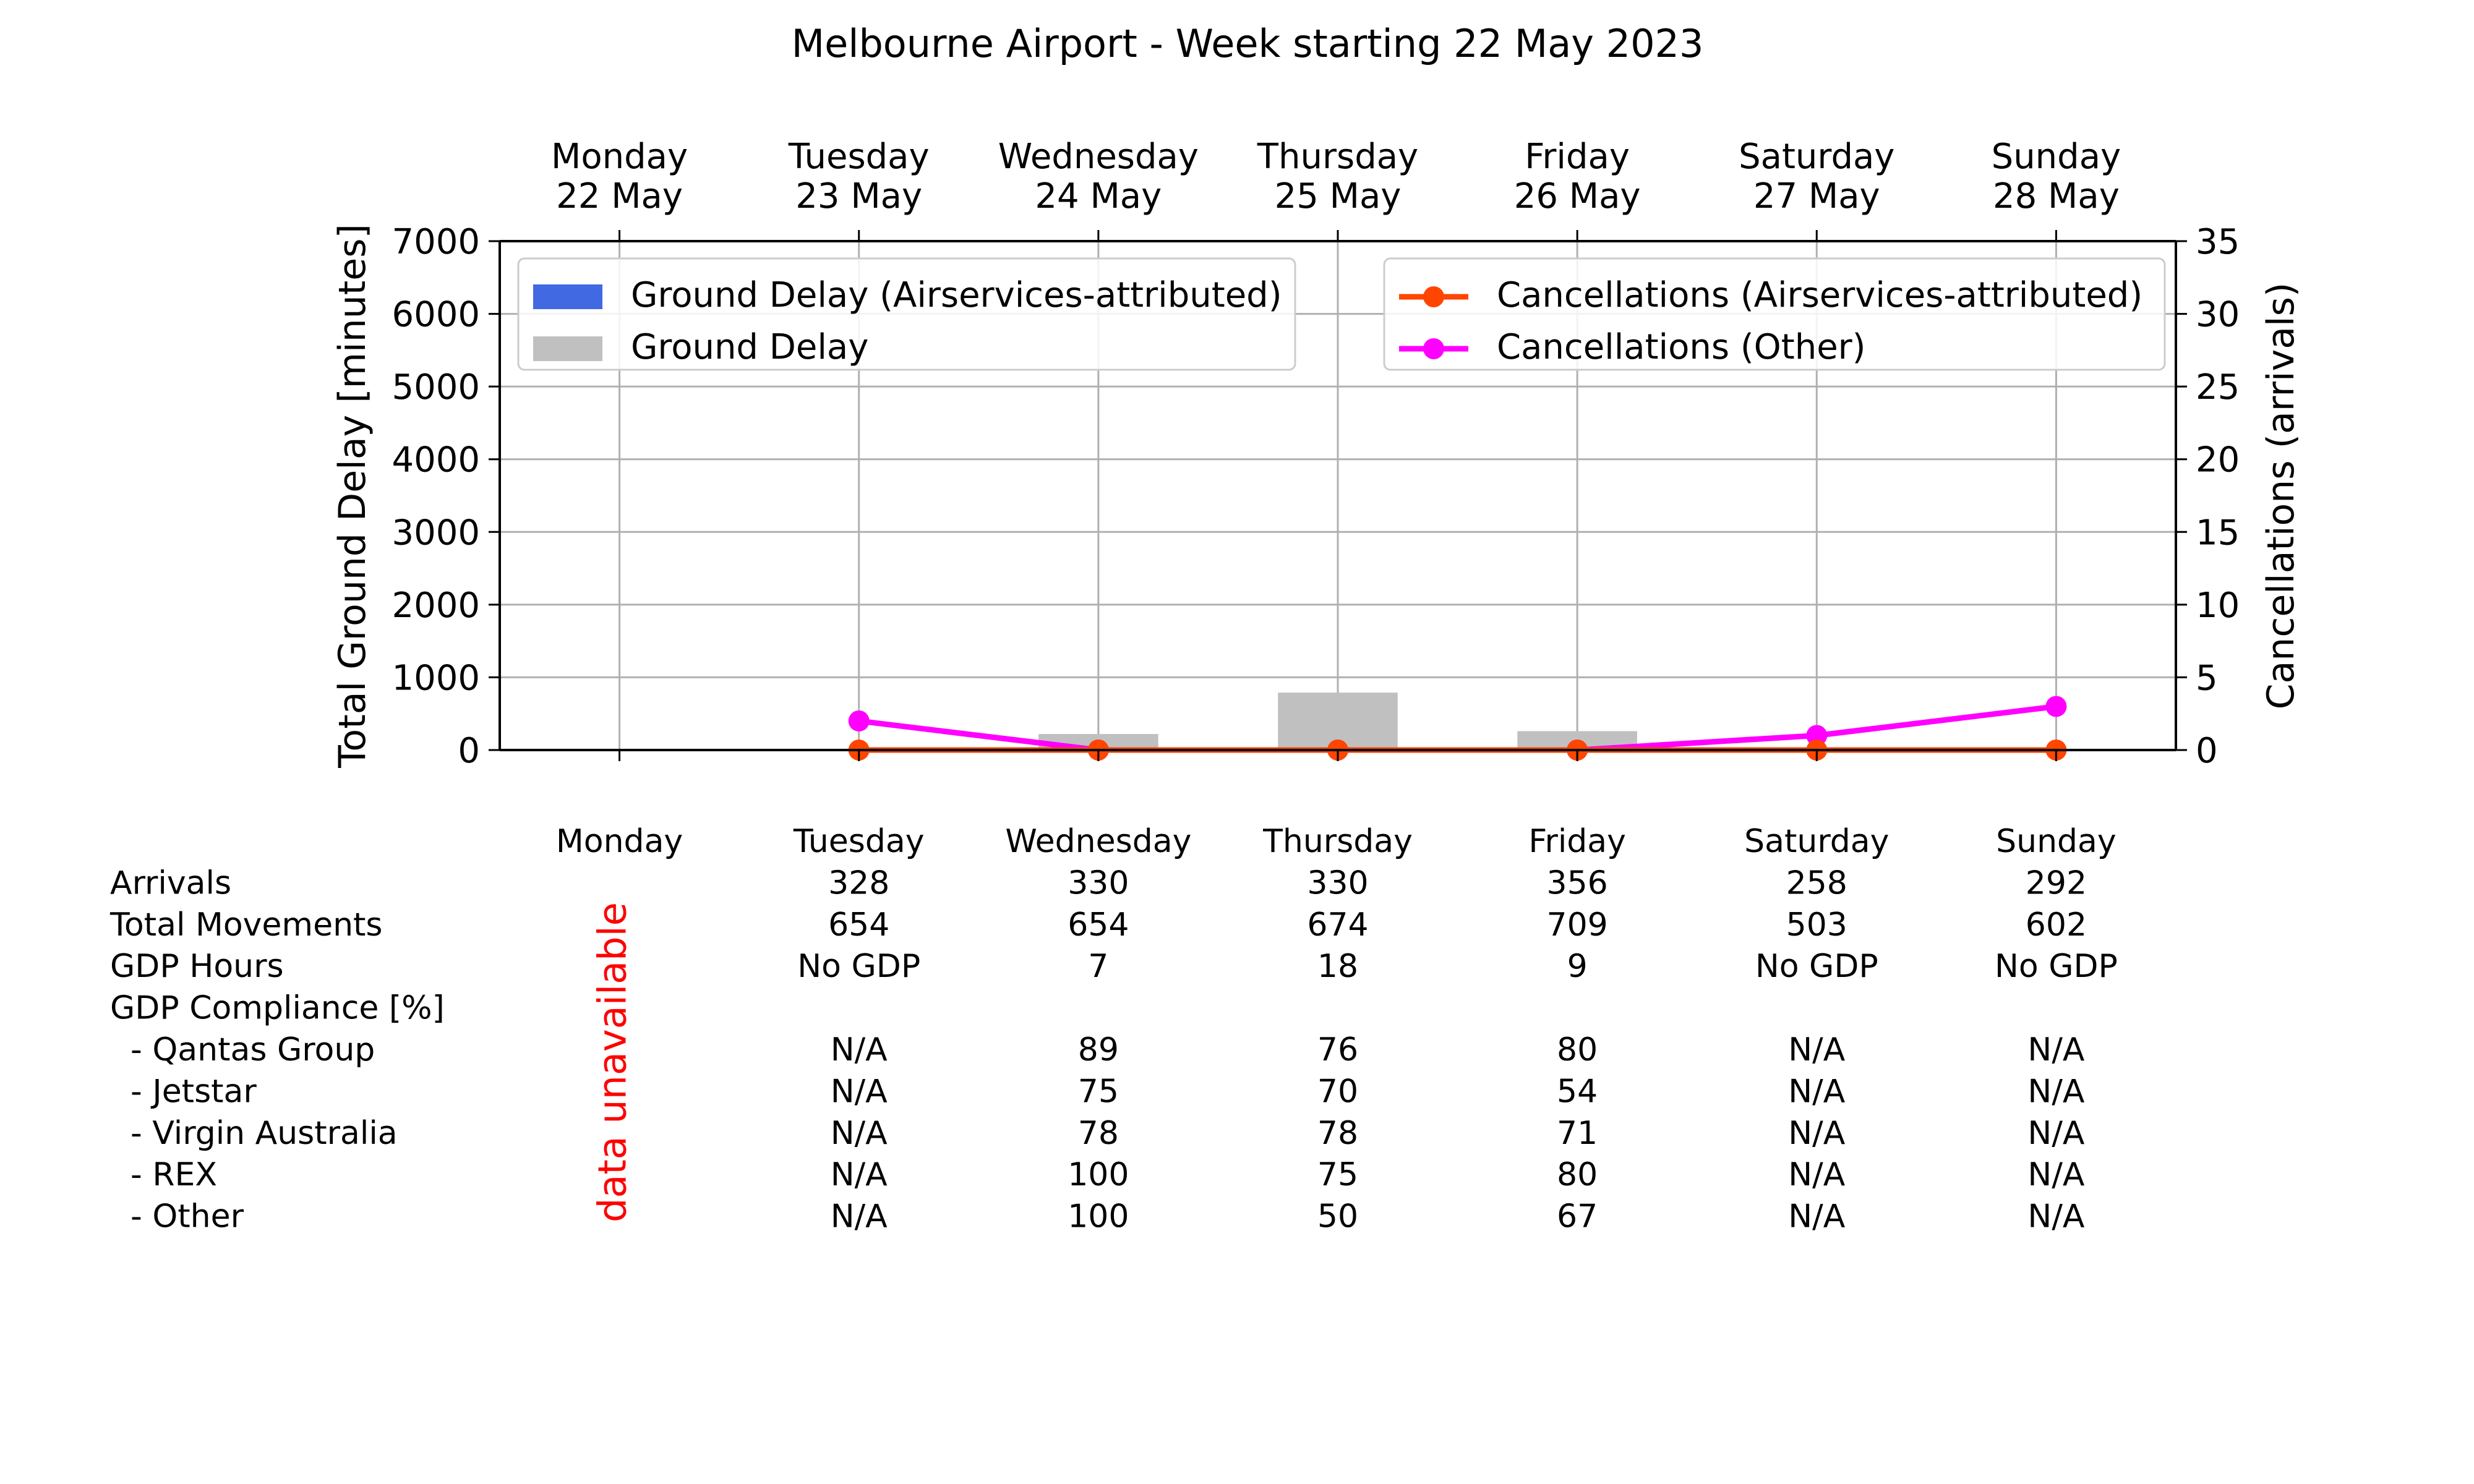  What do you see at coordinates (1816, 841) in the screenshot?
I see `table-column-header: Saturday` at bounding box center [1816, 841].